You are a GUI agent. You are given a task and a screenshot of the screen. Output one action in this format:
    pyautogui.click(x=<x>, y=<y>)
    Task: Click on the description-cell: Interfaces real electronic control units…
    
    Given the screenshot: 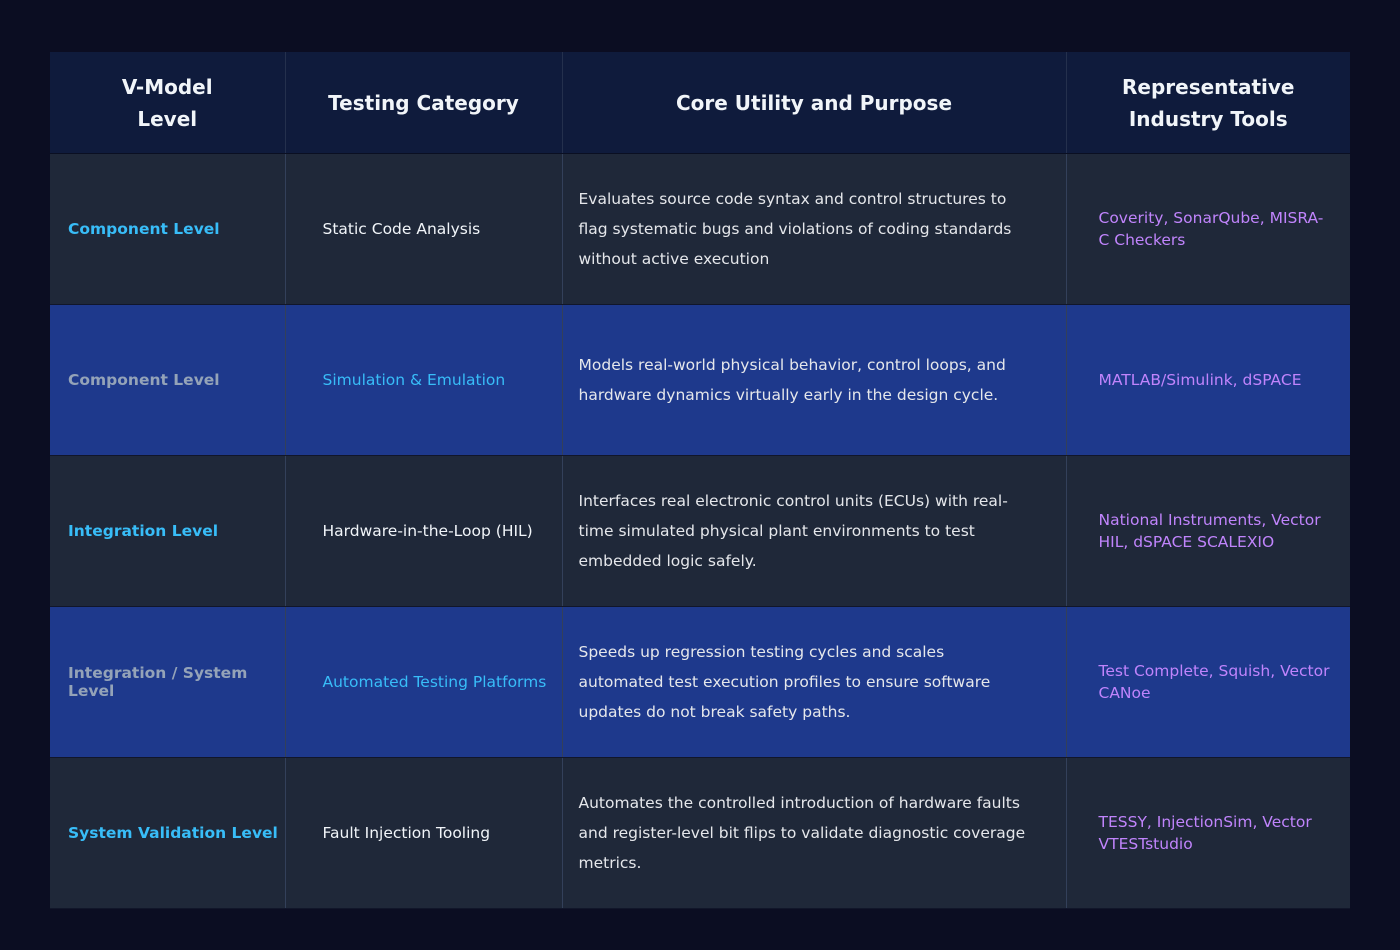 What is the action you would take?
    pyautogui.click(x=814, y=531)
    